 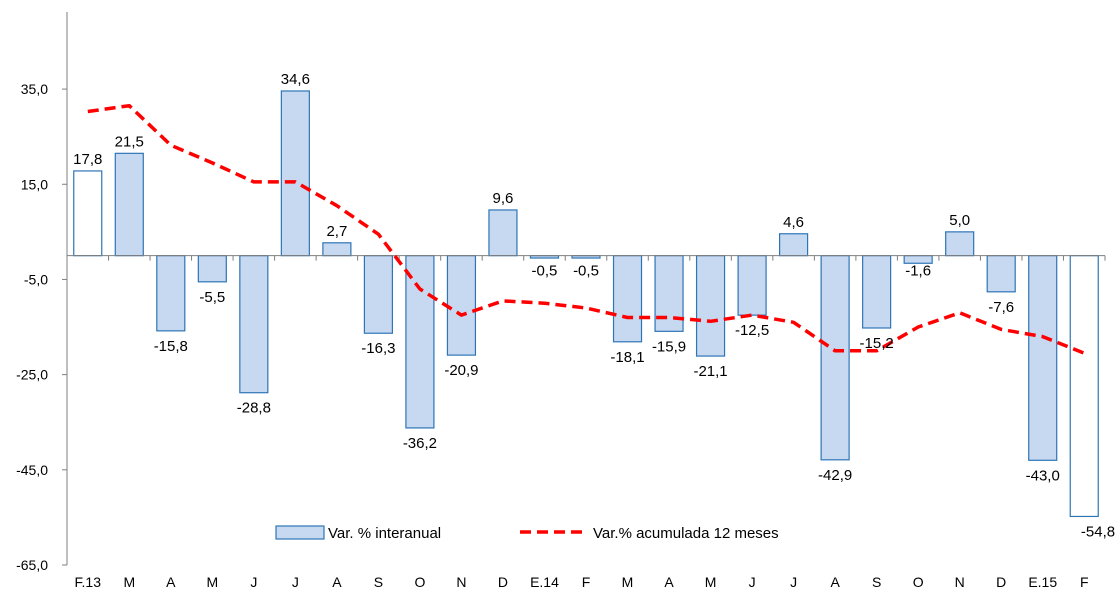 I want to click on x-tick-label: E.15, so click(x=1042, y=582).